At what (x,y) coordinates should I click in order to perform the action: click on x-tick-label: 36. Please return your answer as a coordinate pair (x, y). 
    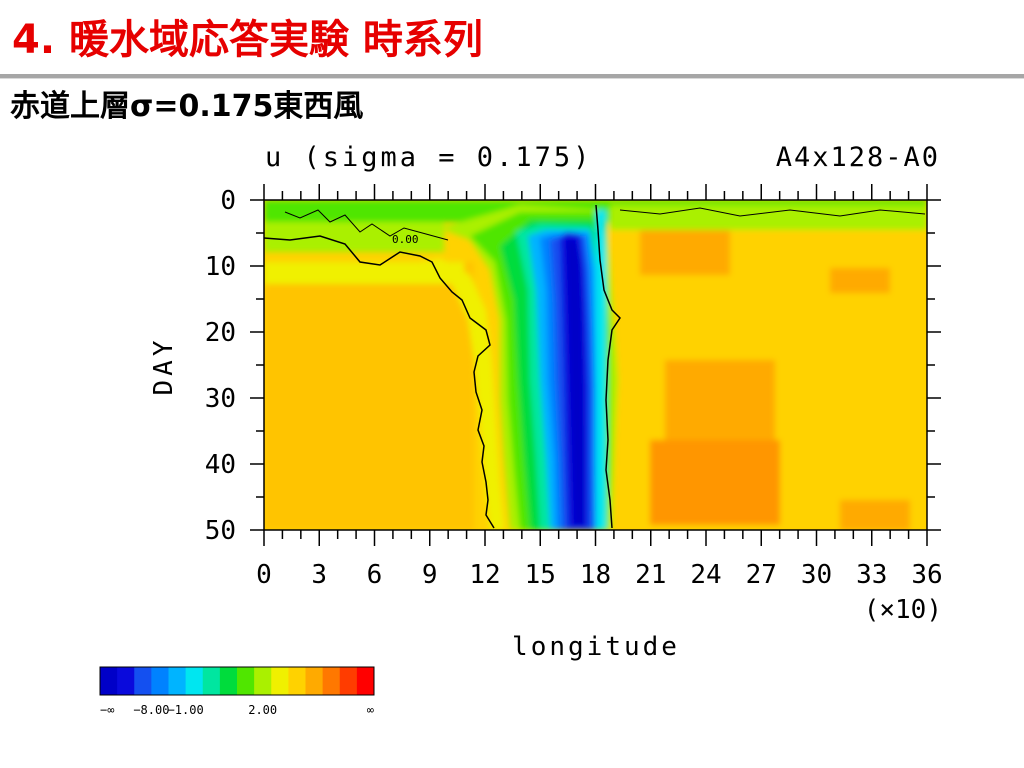
    Looking at the image, I should click on (926, 575).